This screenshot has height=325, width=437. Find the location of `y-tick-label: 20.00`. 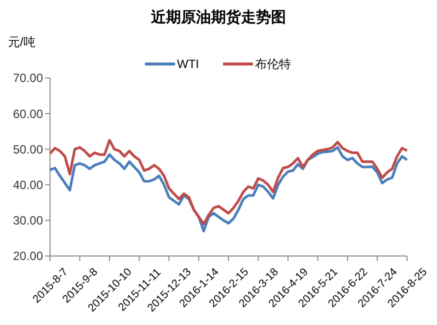

y-tick-label: 20.00 is located at coordinates (28, 256).